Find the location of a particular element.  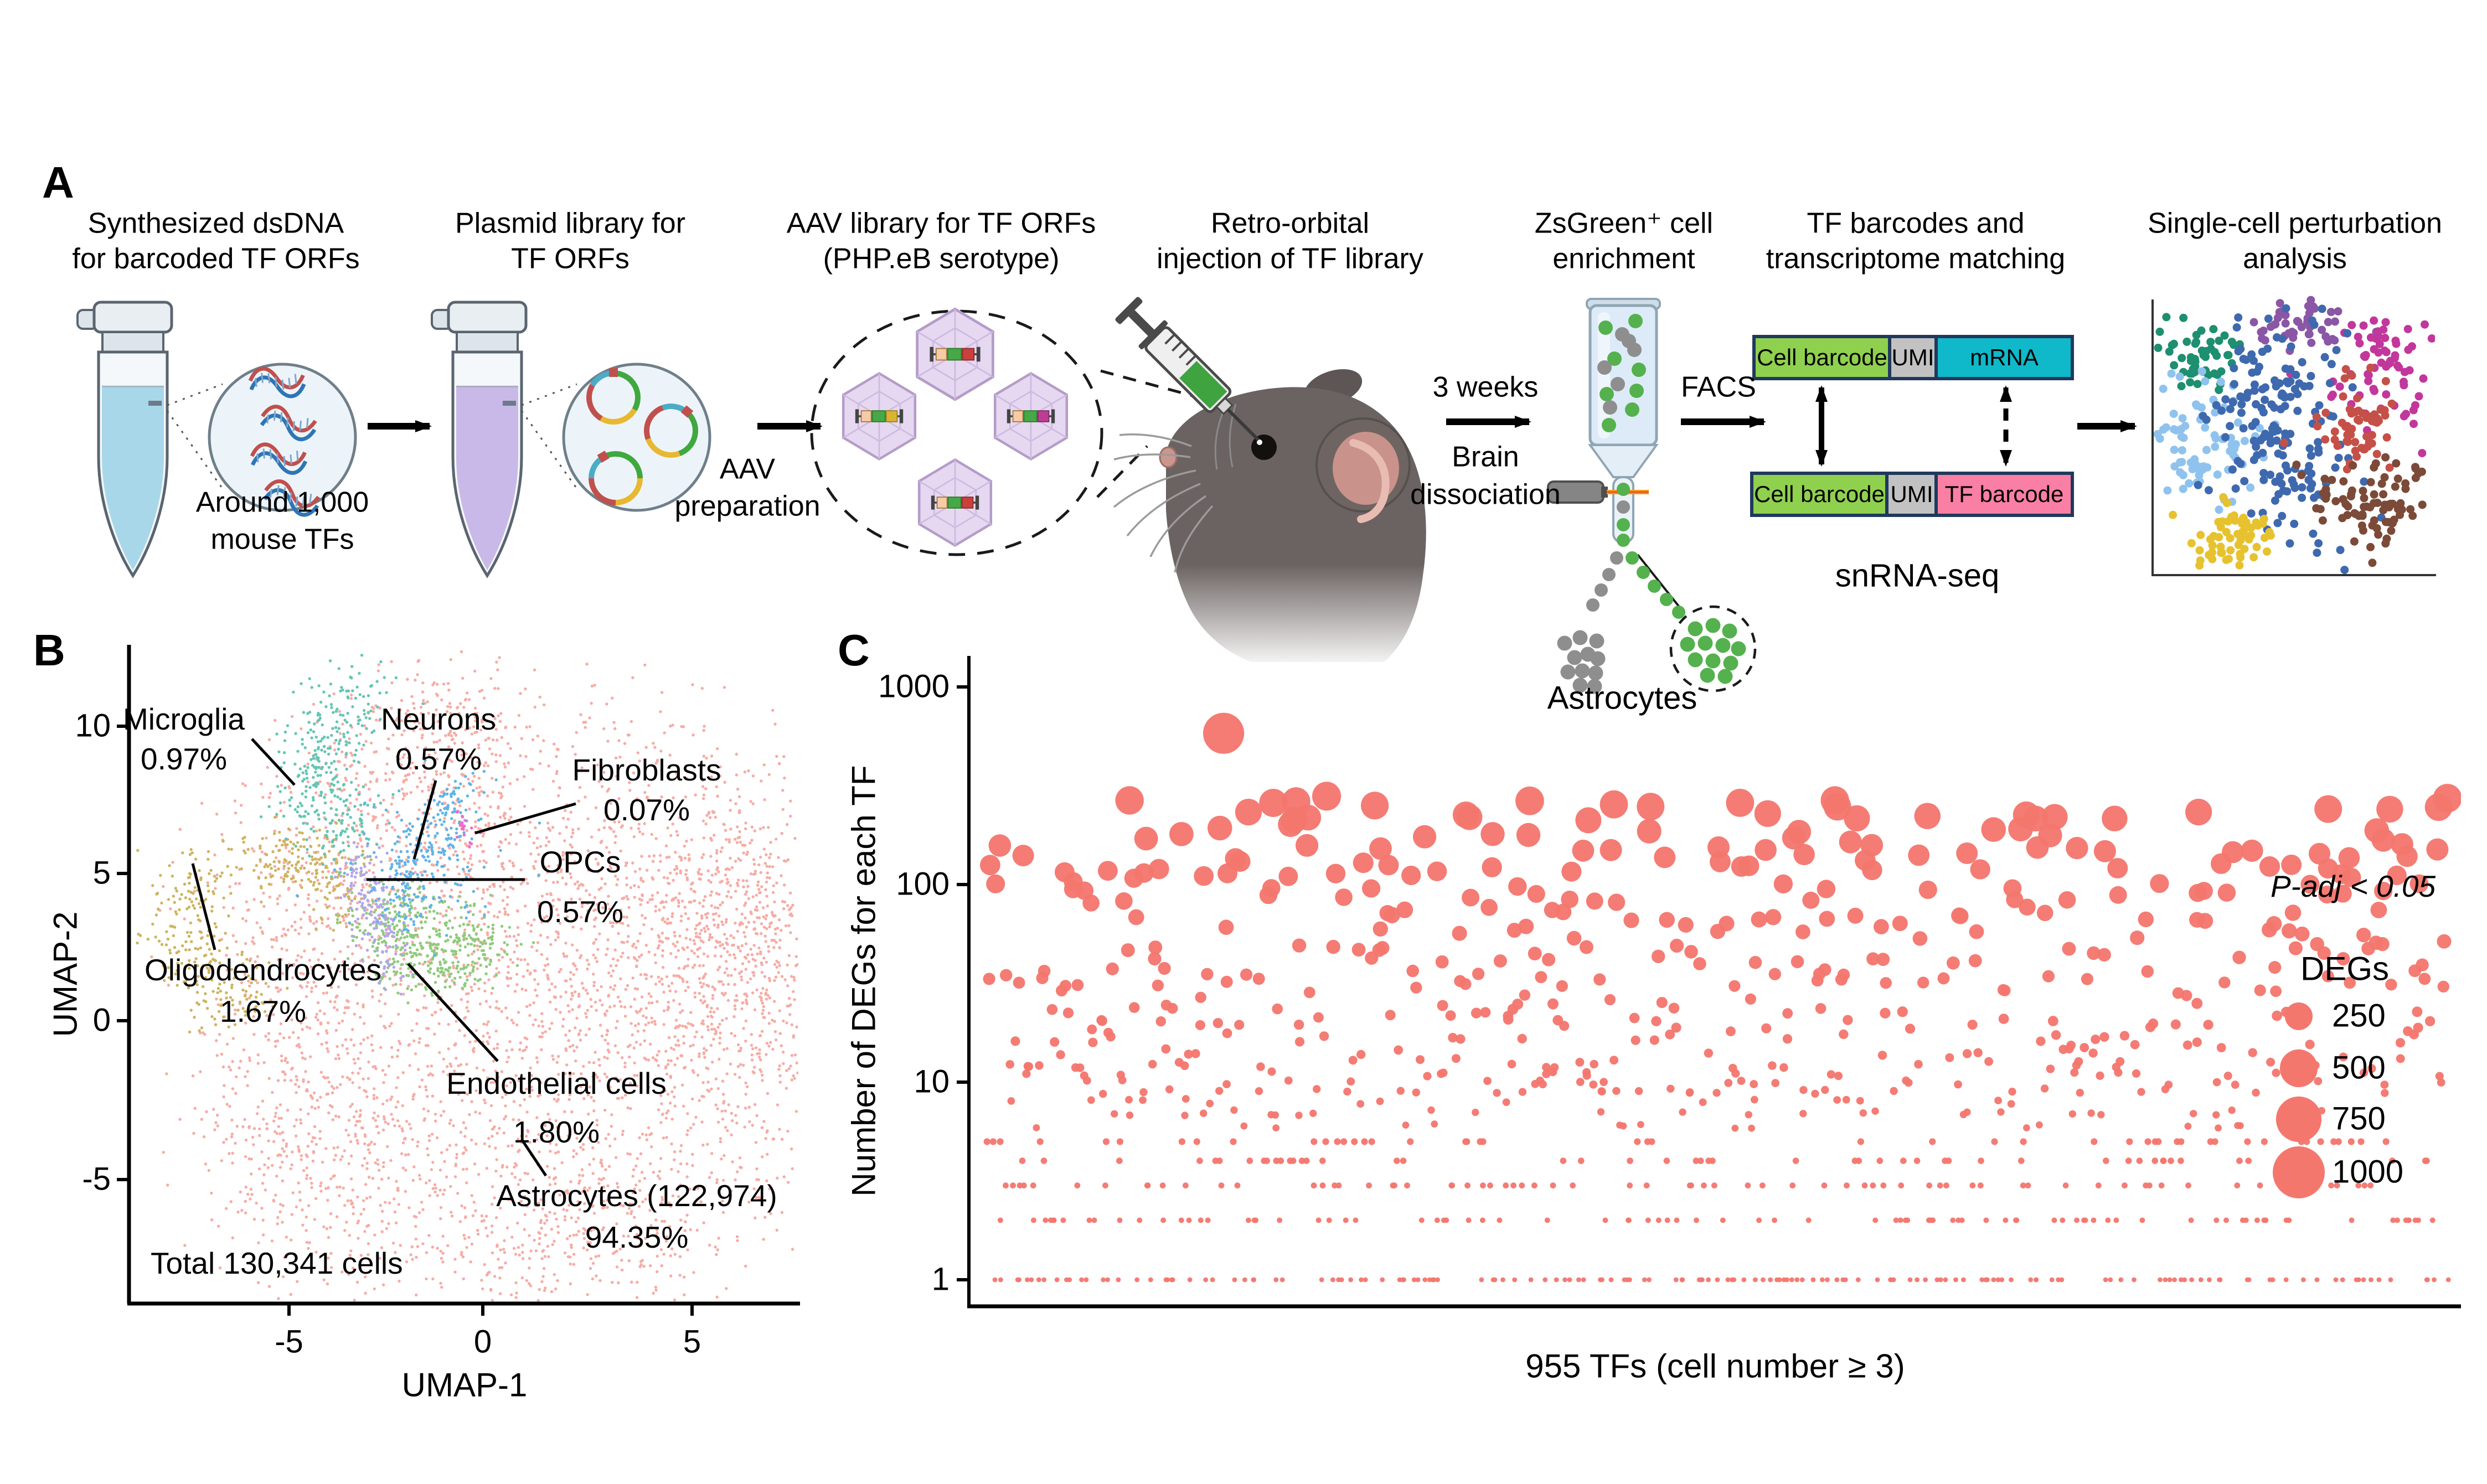

read2-tf-barcode: TF barcode is located at coordinates (2004, 493).